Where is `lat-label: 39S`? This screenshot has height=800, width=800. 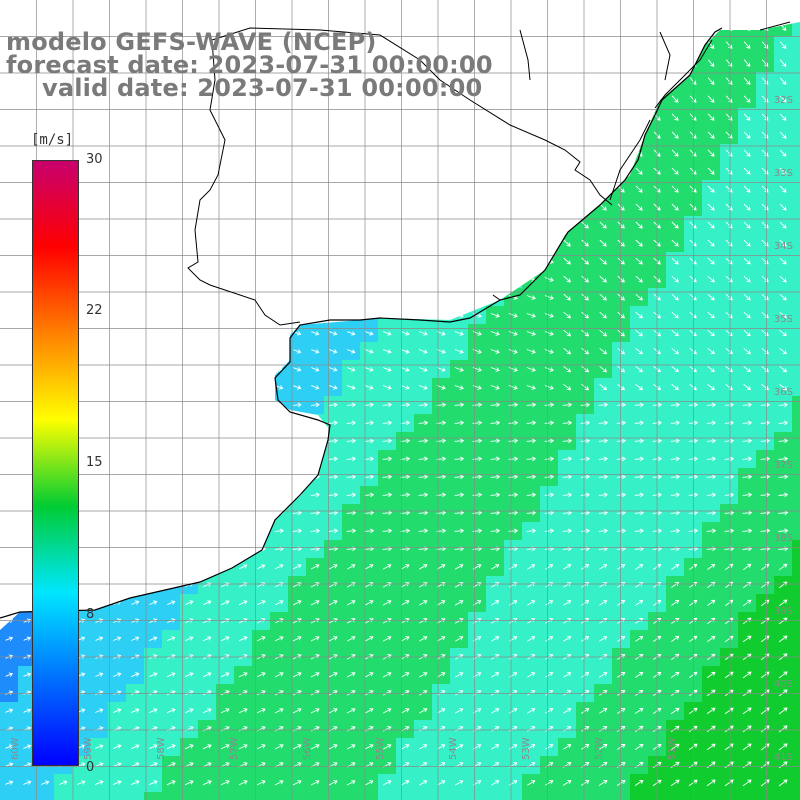 lat-label: 39S is located at coordinates (783, 611).